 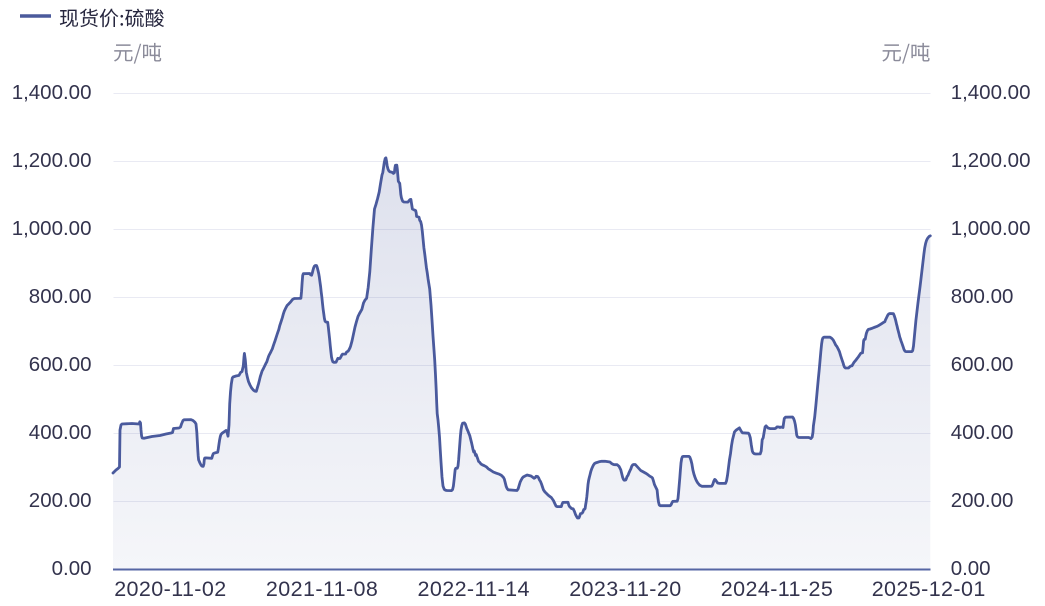 What do you see at coordinates (777, 589) in the screenshot?
I see `svg-text: 2024-11-25` at bounding box center [777, 589].